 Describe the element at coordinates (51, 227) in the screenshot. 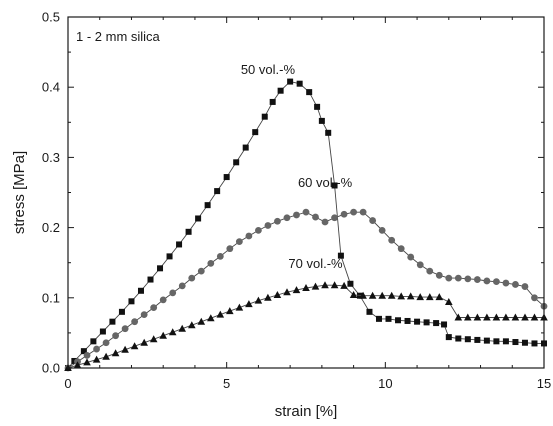

I see `y-tick-label: 0.2` at that location.